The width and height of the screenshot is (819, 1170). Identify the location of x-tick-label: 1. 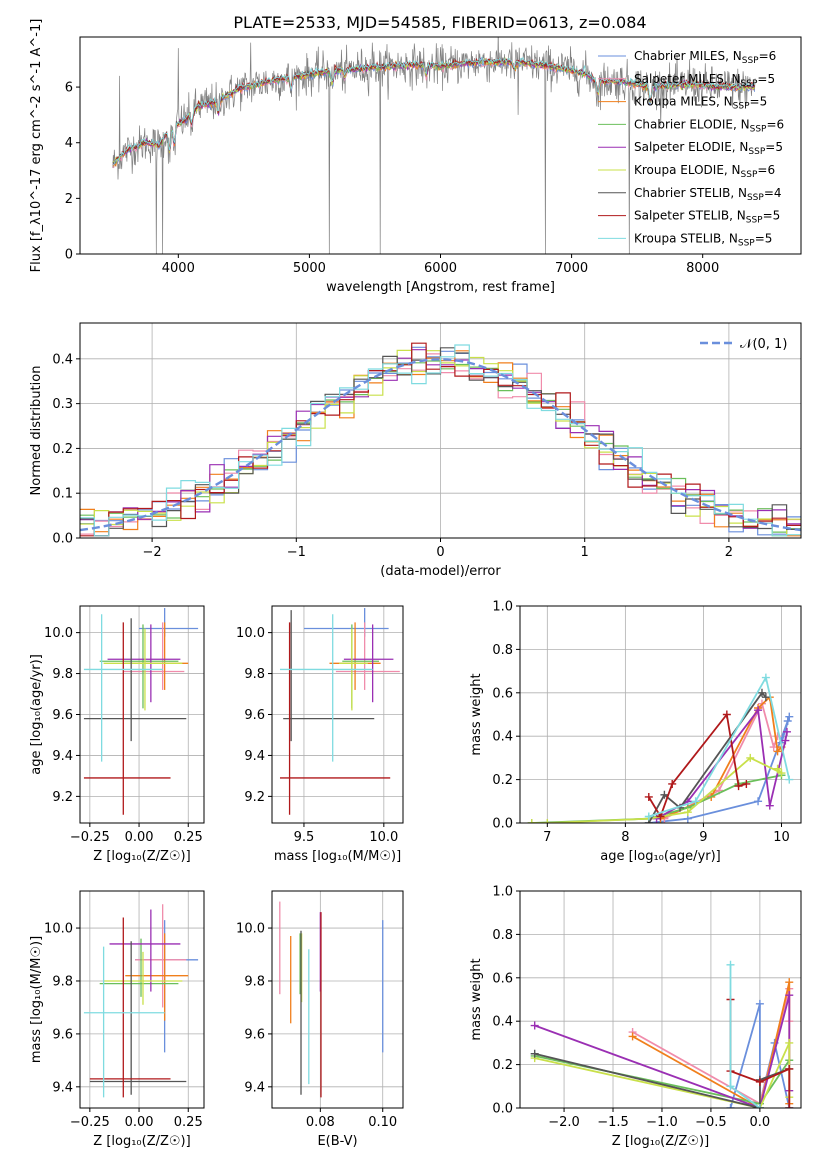
(585, 552).